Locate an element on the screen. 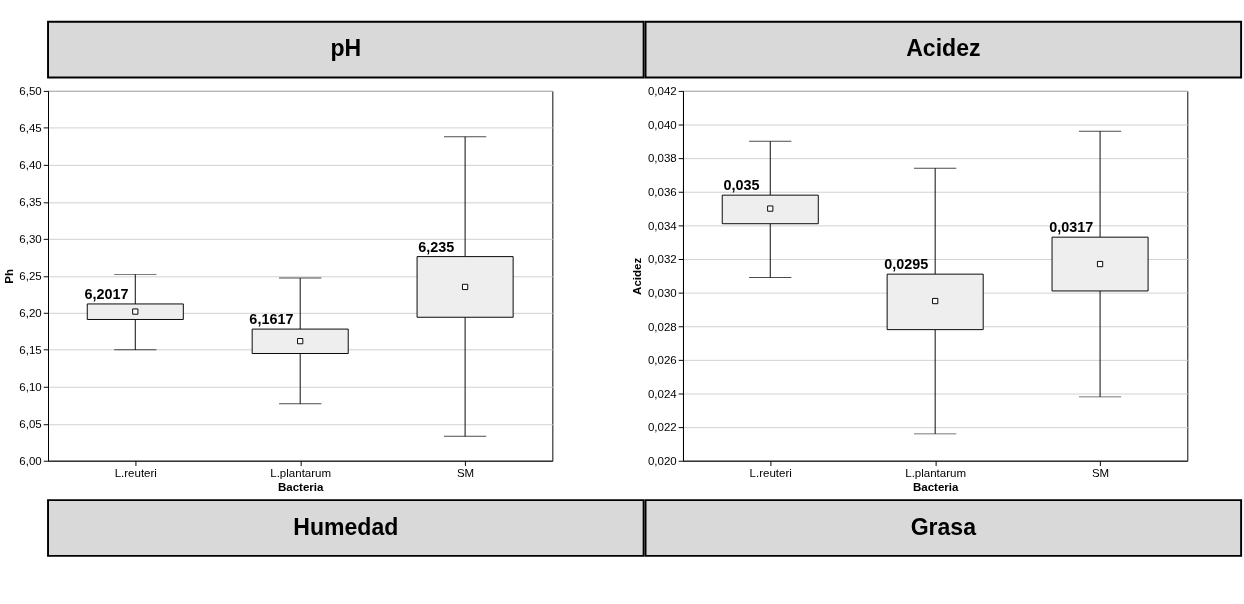 This screenshot has width=1244, height=604. y-tick-label: 6,45 is located at coordinates (30, 128).